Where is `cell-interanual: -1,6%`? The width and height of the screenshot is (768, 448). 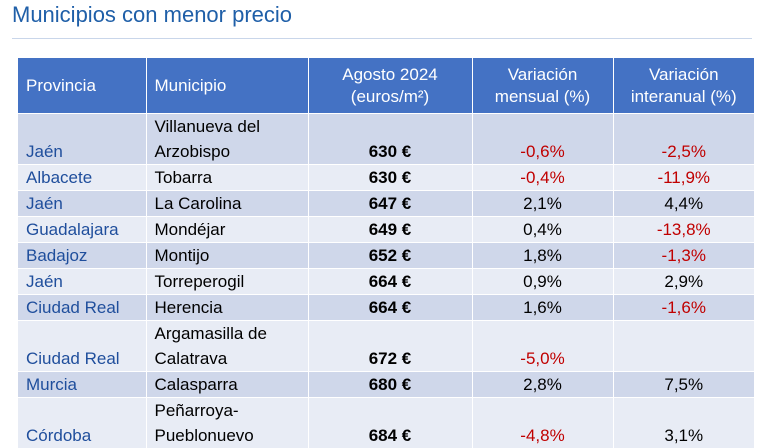 cell-interanual: -1,6% is located at coordinates (683, 308).